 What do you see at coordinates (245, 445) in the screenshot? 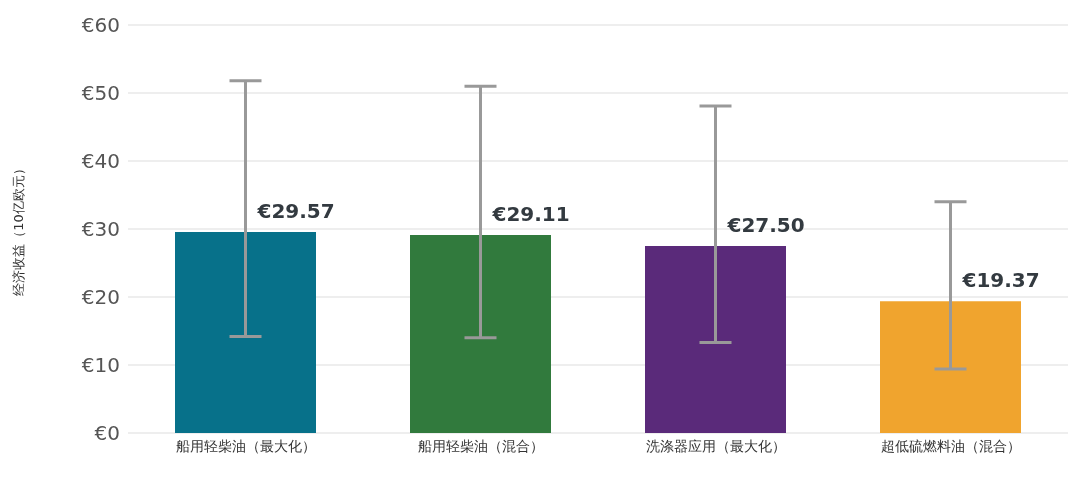
I see `x-tick-label: 船用轻柴油（最大化）` at bounding box center [245, 445].